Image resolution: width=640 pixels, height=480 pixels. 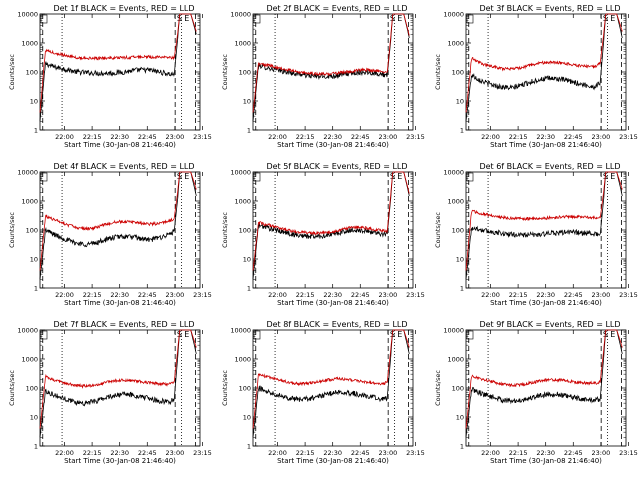 What do you see at coordinates (336, 324) in the screenshot?
I see `panel-title: Det 8f BLACK = Events, RED = LLD` at bounding box center [336, 324].